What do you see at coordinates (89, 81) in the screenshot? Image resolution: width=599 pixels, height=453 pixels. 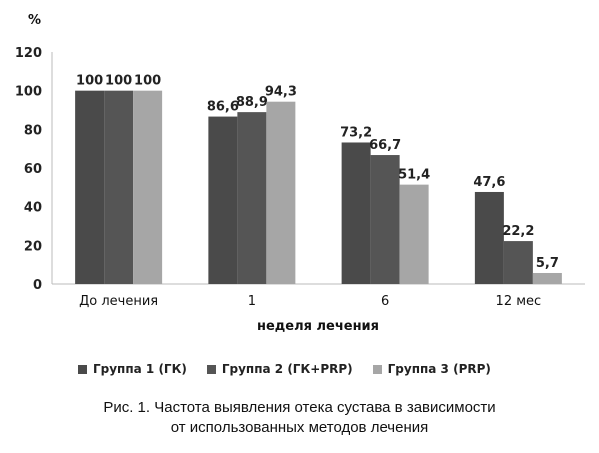 I see `data-label-series-1-cat-1: 100` at bounding box center [89, 81].